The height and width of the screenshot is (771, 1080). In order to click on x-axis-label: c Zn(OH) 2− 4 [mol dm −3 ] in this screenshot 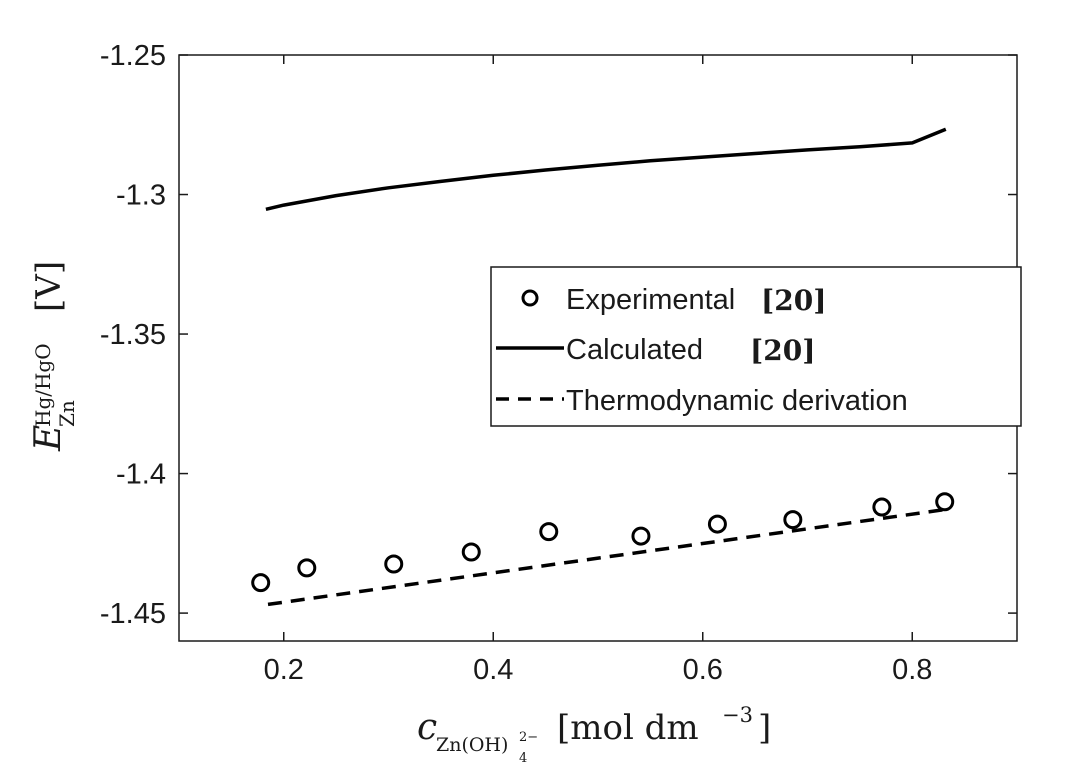, I will do `click(594, 734)`.